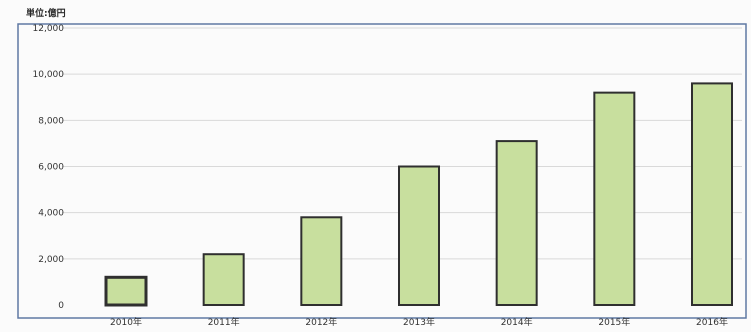 This screenshot has height=332, width=751. I want to click on x-tick-label: 2016年, so click(712, 322).